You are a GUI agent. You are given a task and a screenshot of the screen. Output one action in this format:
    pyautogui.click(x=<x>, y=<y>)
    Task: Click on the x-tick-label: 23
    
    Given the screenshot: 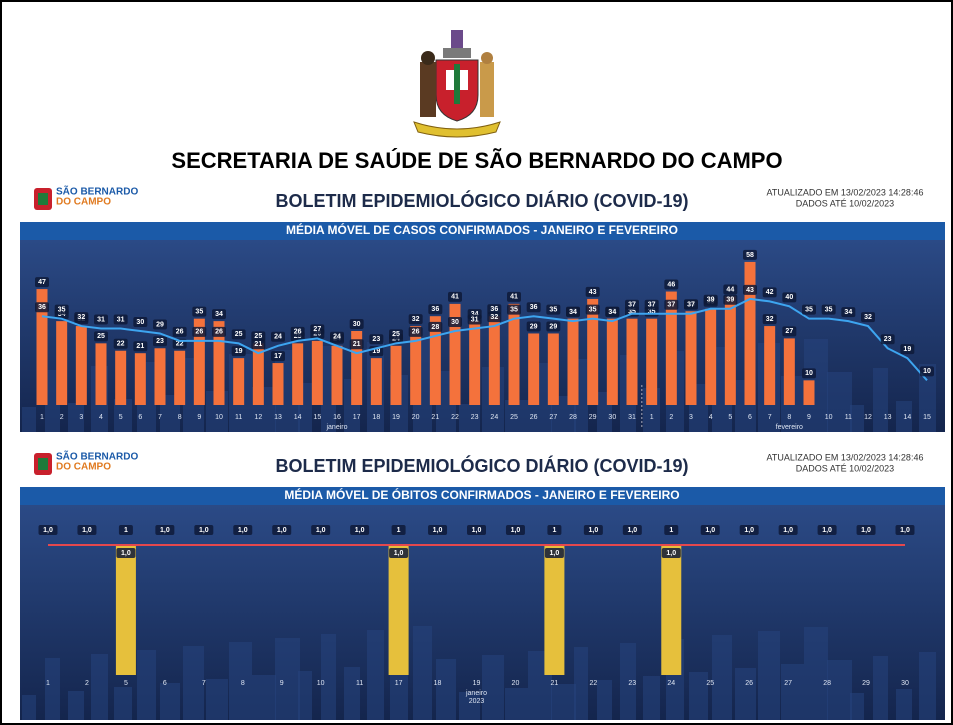 What is the action you would take?
    pyautogui.click(x=632, y=683)
    